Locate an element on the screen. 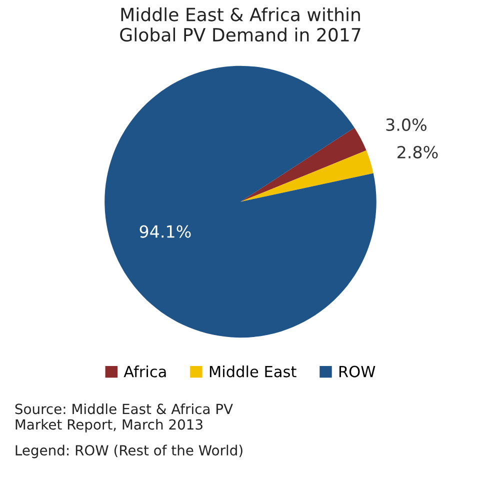 Image resolution: width=481 pixels, height=492 pixels. chart-title: Middle East & Africa within Global PV Demand in 2017 is located at coordinates (240, 24).